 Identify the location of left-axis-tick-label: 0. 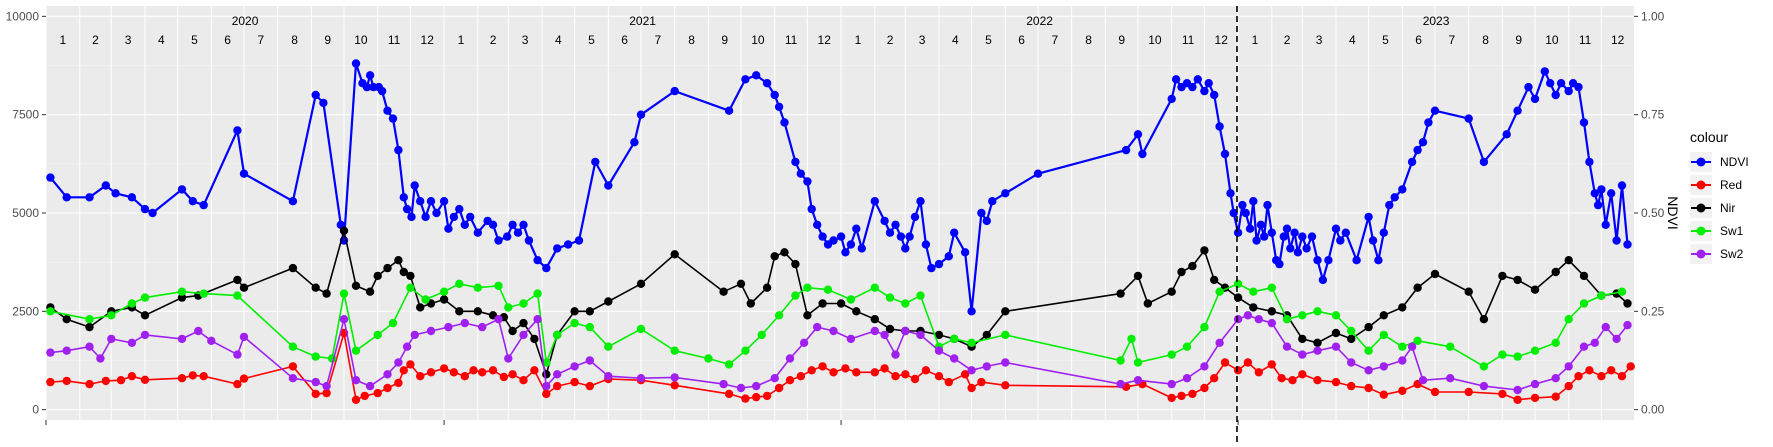
(35, 410).